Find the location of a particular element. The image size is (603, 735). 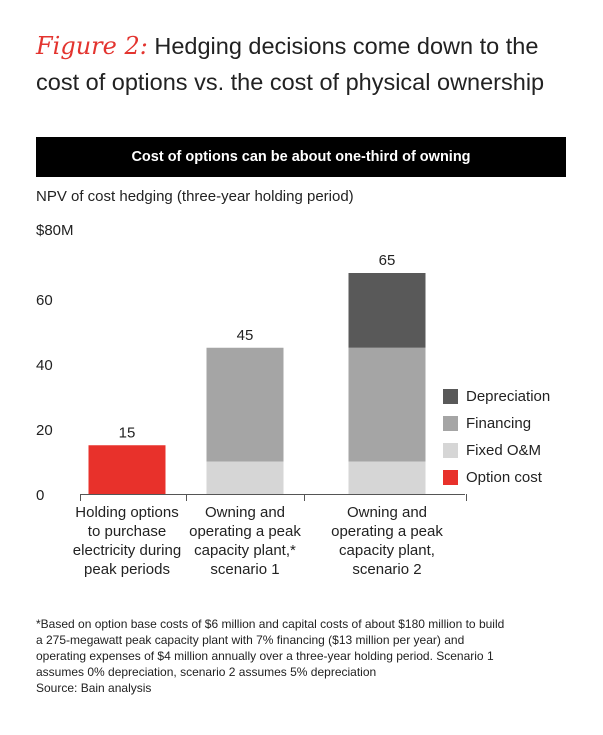

y-tick-label: 0 is located at coordinates (40, 495).